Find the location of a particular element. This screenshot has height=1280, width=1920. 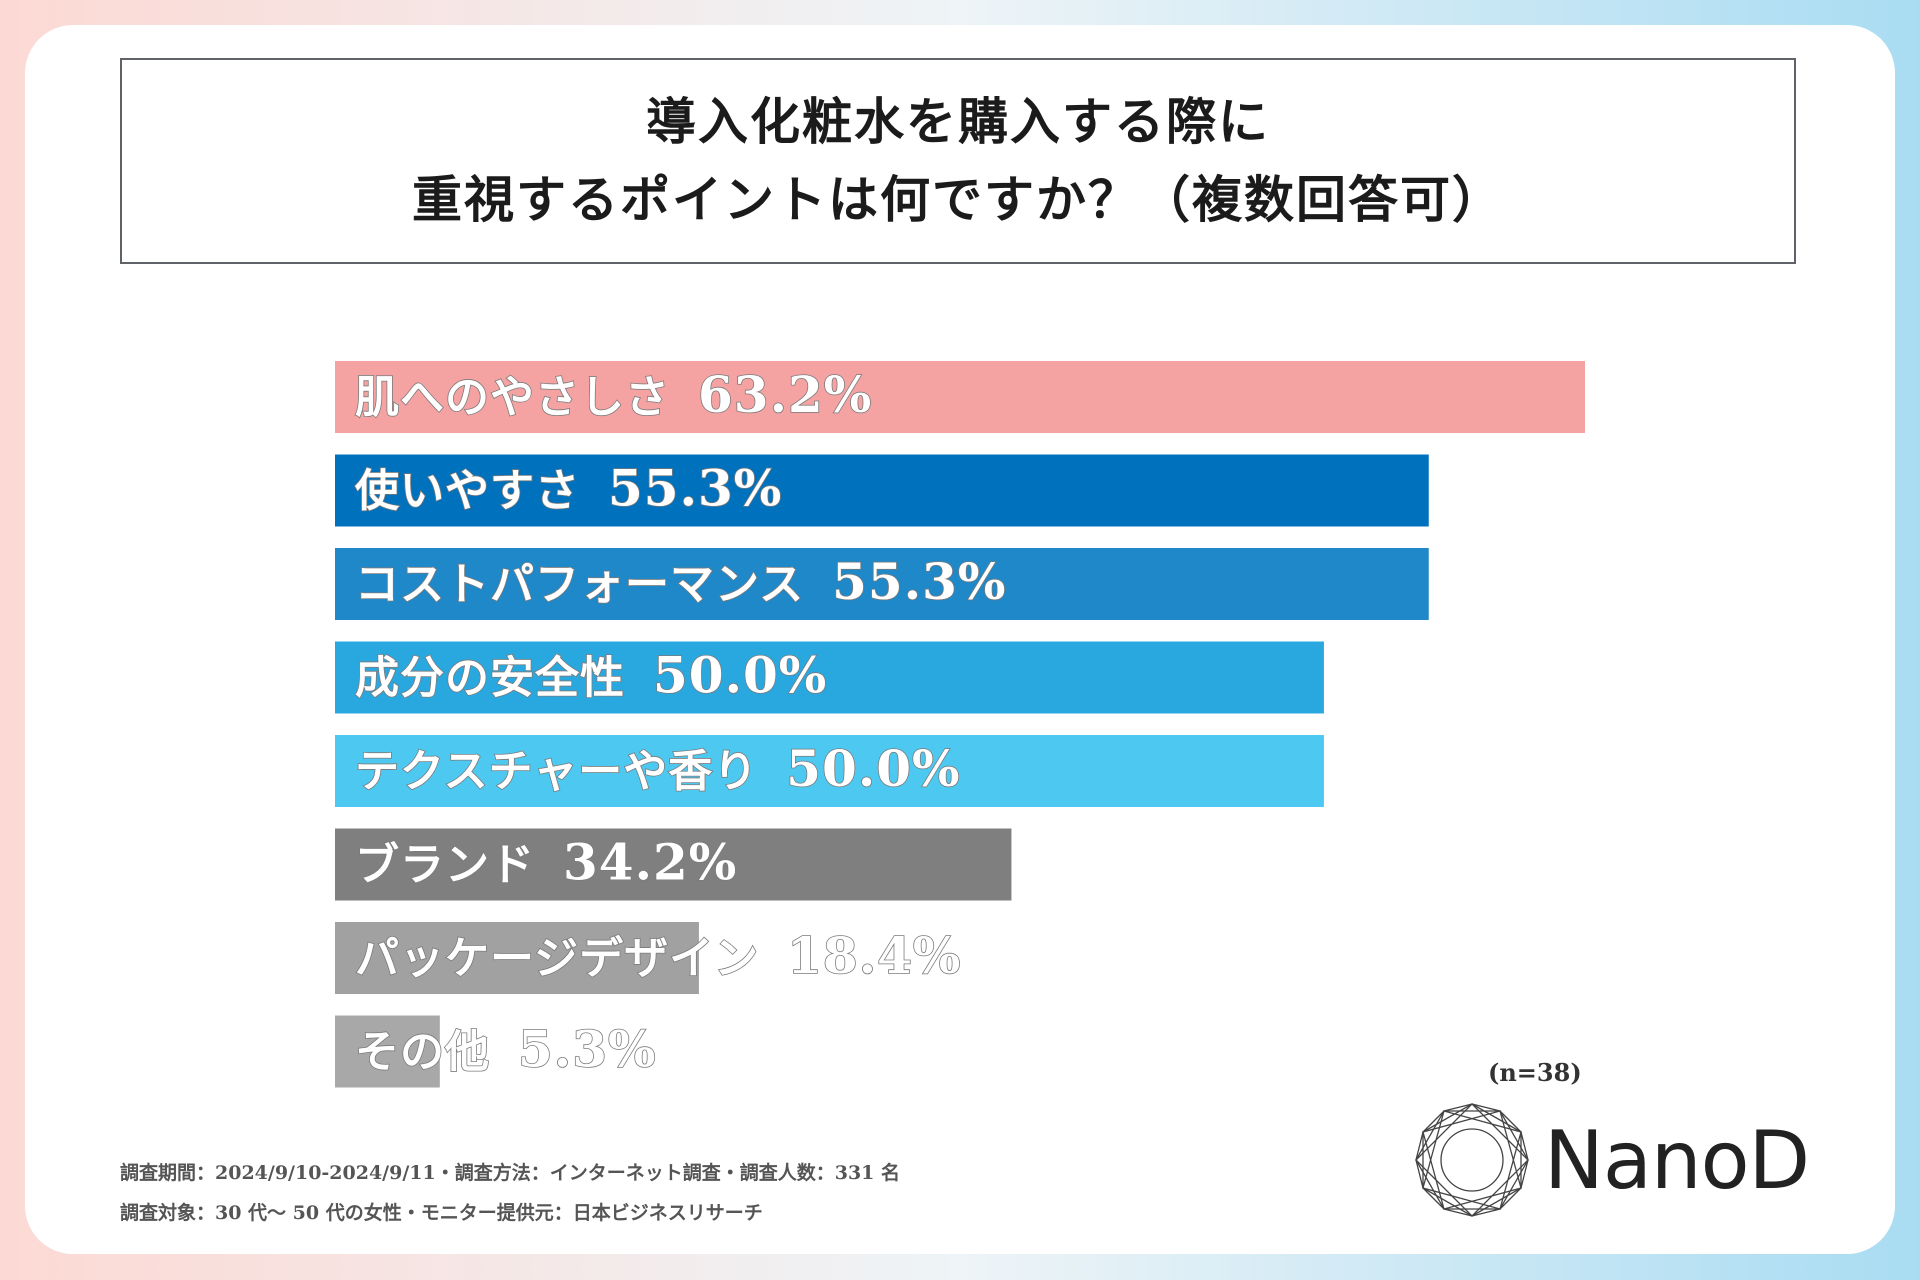

bar-label-7: パッケージデザイン 18.4% is located at coordinates (658, 955).